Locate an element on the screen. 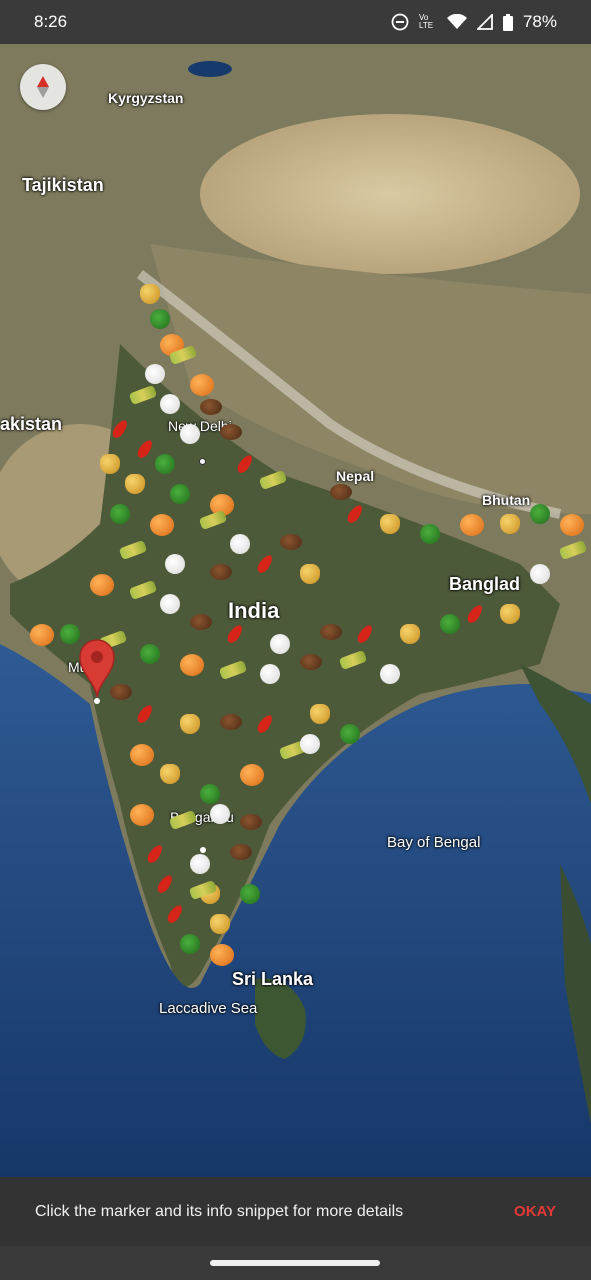 The height and width of the screenshot is (1280, 591). status-time: 8:26 is located at coordinates (51, 21).